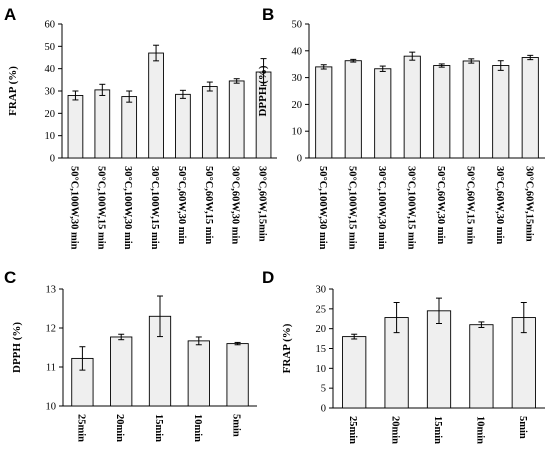  I want to click on panel-a-y-tick-label: 50, so click(50, 47).